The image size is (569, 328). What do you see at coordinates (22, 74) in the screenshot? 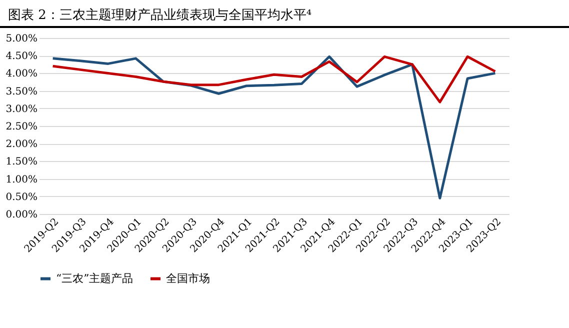
I see `y-tick-label: 4.00%` at bounding box center [22, 74].